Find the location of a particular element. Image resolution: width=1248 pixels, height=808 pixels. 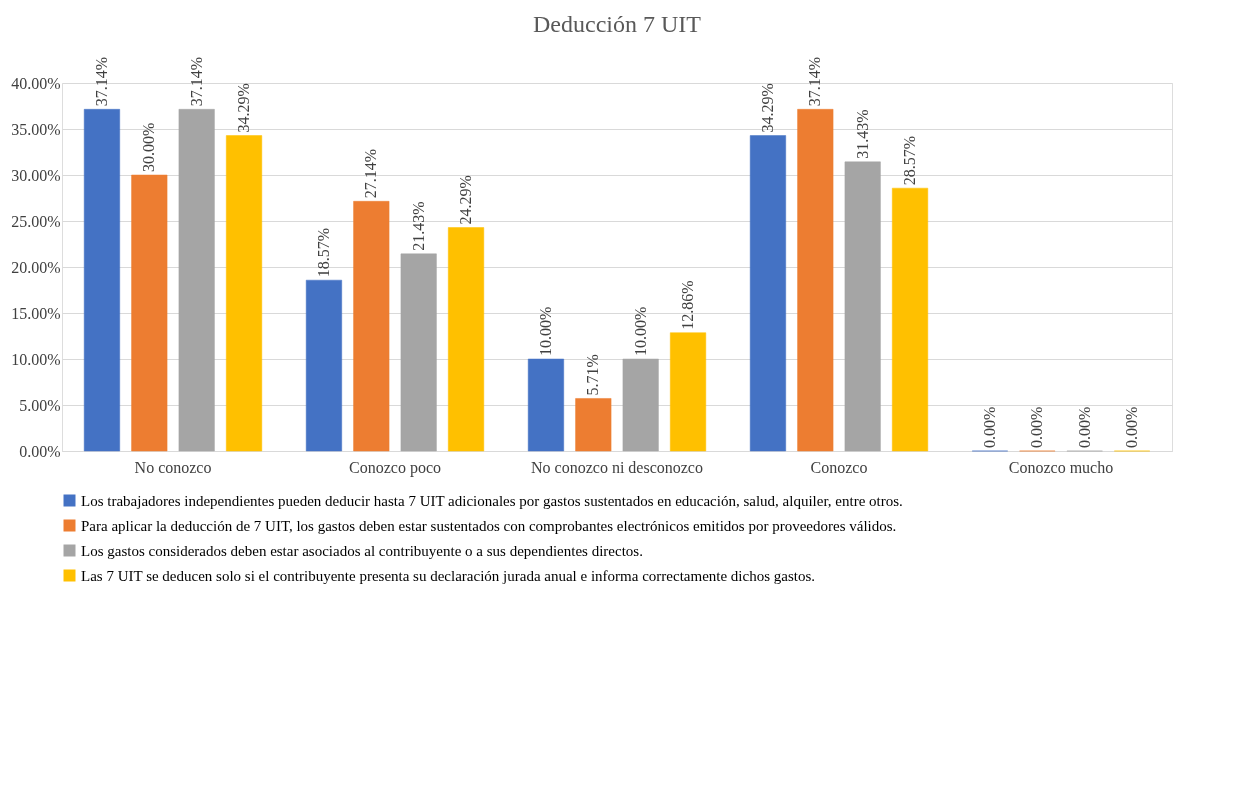

data-label: 24.29% is located at coordinates (466, 200).